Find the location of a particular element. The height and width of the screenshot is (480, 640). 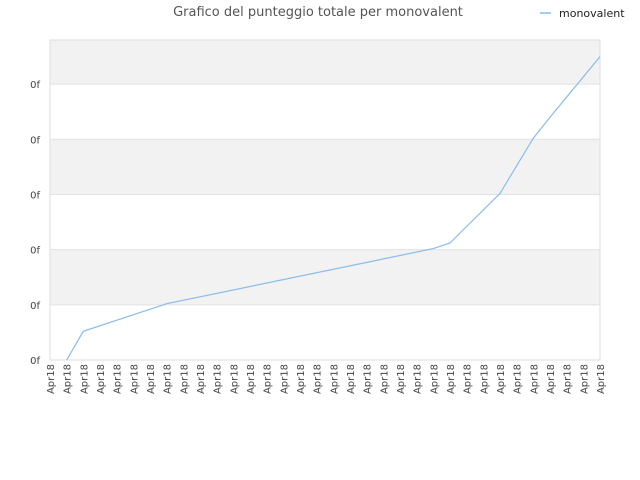

y-axis-ticks: 0f 0f 0f 0f 0f 0f is located at coordinates (35, 223).